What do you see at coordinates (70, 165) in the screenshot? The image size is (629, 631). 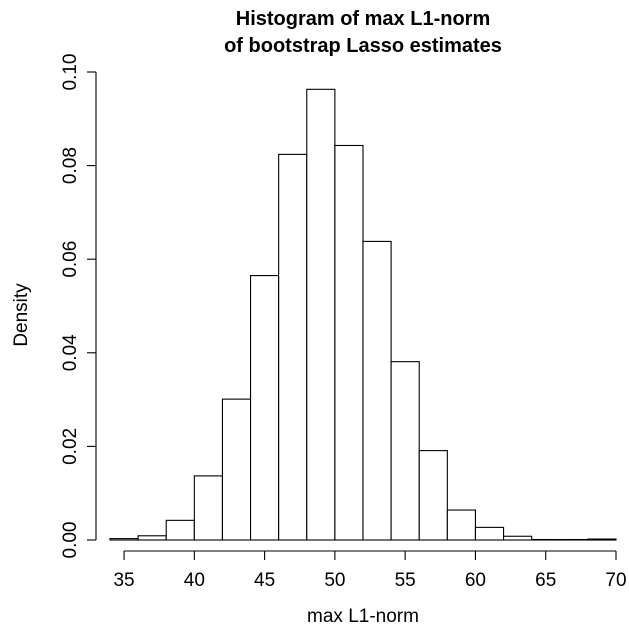 I see `y-tick-label: 0.08` at bounding box center [70, 165].